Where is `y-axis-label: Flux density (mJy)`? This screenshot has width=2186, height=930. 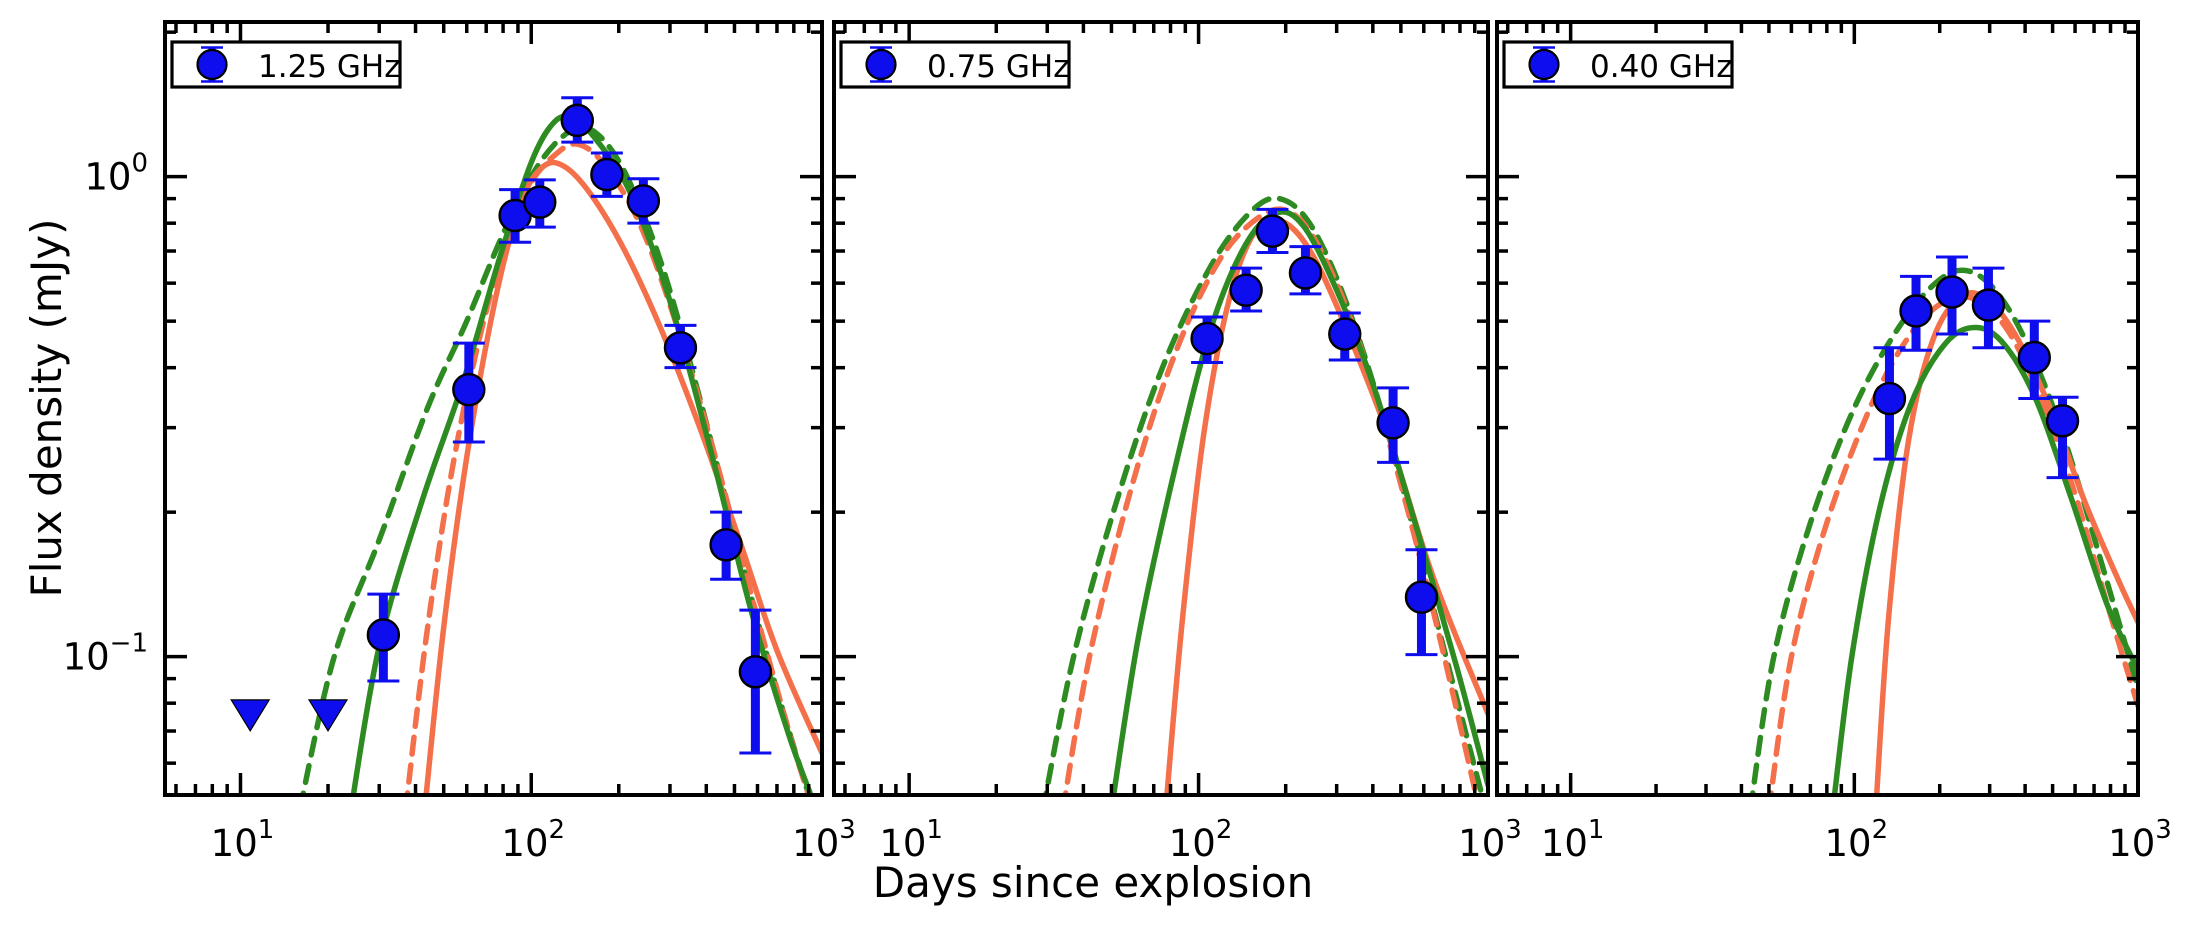 y-axis-label: Flux density (mJy) is located at coordinates (46, 408).